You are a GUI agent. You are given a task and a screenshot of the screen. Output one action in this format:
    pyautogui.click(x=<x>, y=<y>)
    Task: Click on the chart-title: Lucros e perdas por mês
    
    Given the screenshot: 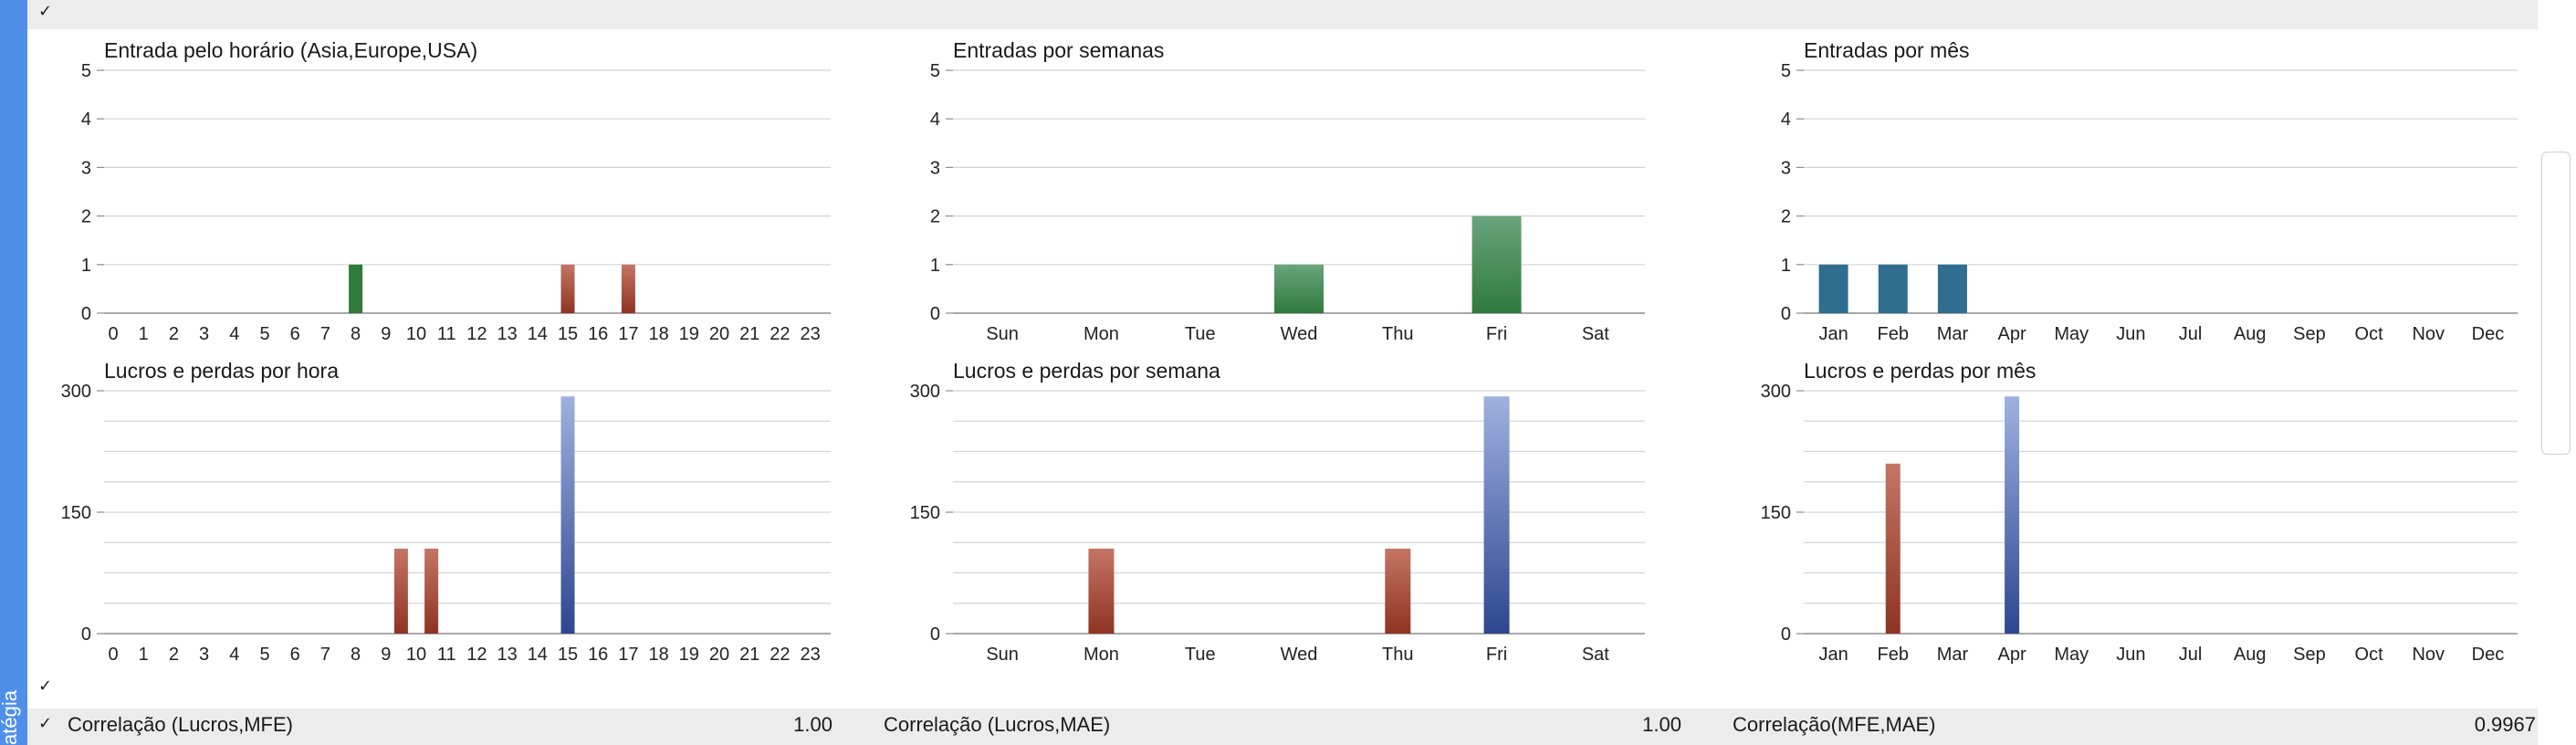 What is the action you would take?
    pyautogui.click(x=1920, y=371)
    